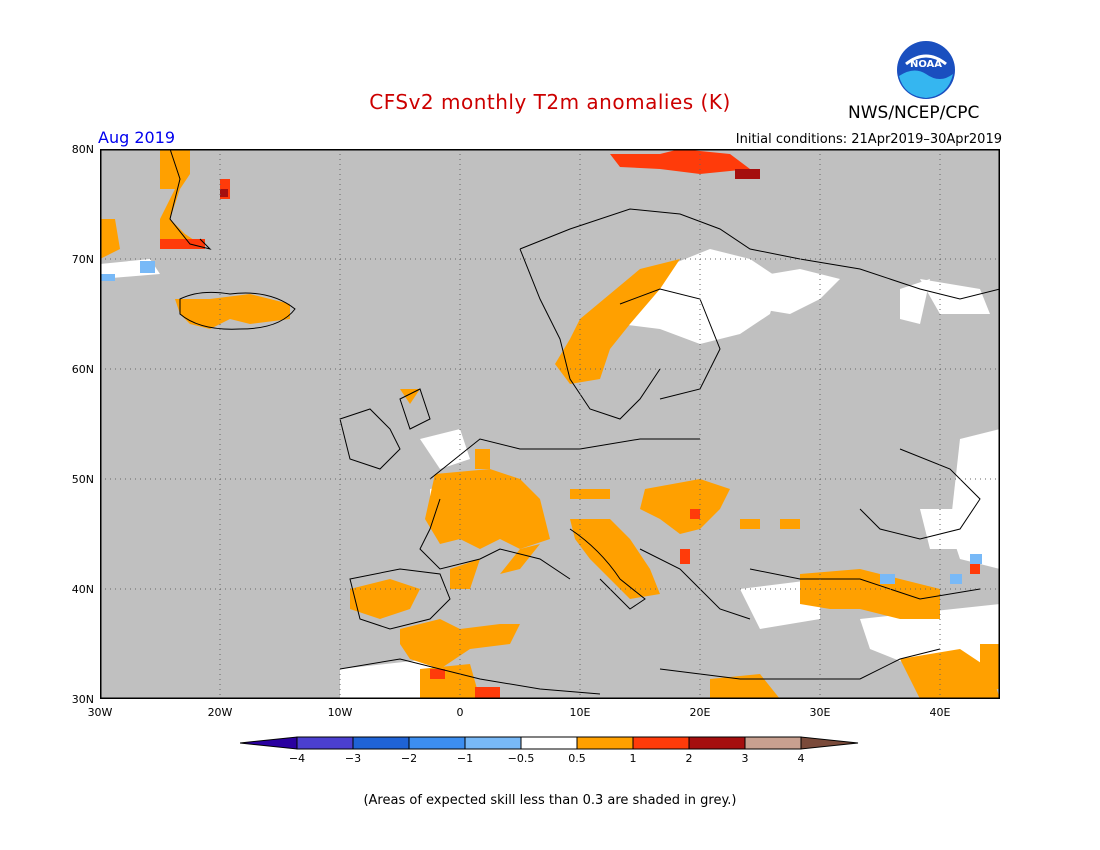  I want to click on colorbar-label: 3, so click(745, 758).